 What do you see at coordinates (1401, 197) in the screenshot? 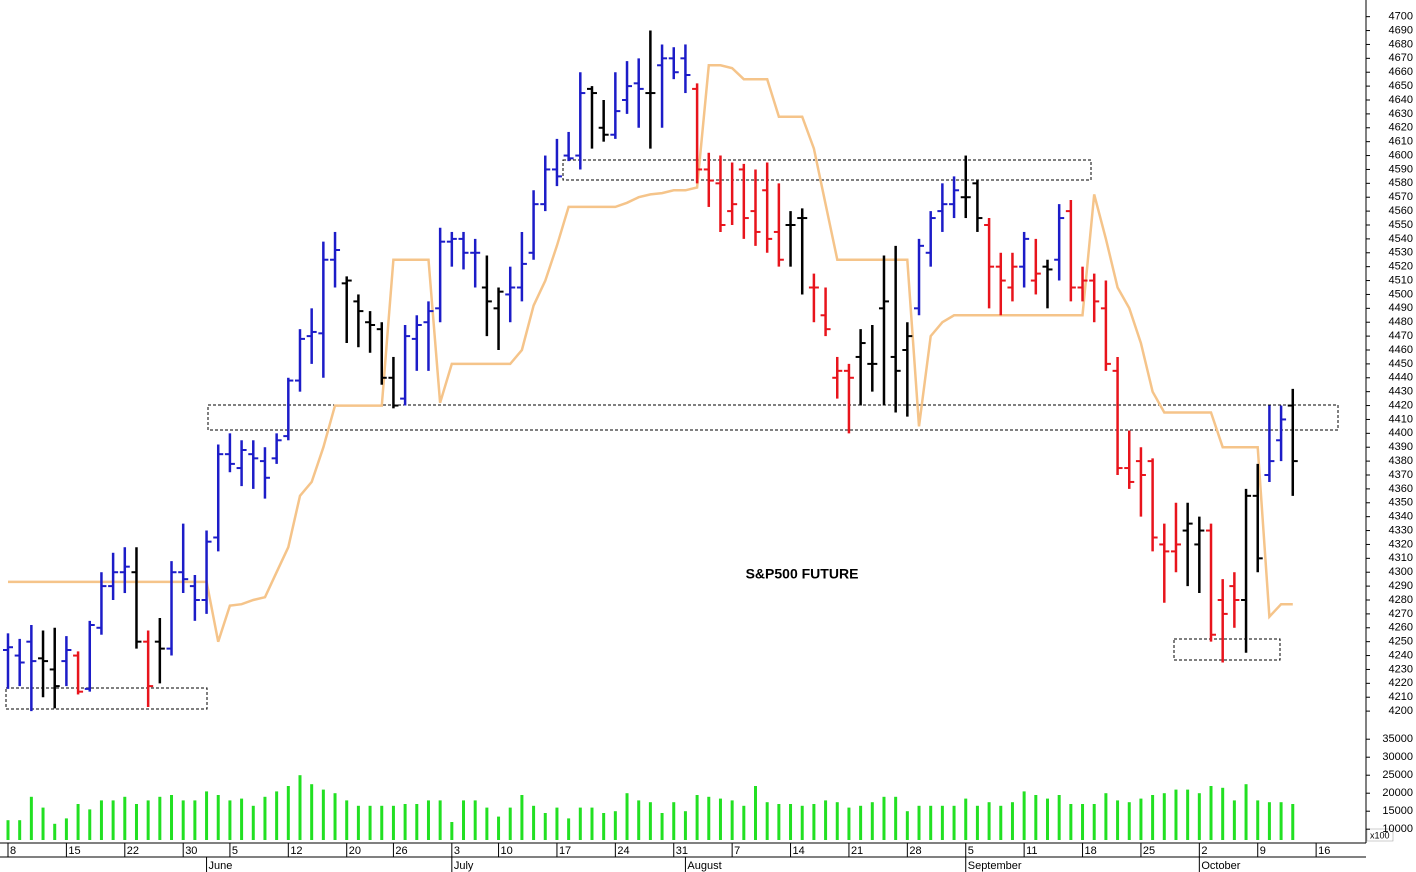
I see `y-tick-label: 4570` at bounding box center [1401, 197].